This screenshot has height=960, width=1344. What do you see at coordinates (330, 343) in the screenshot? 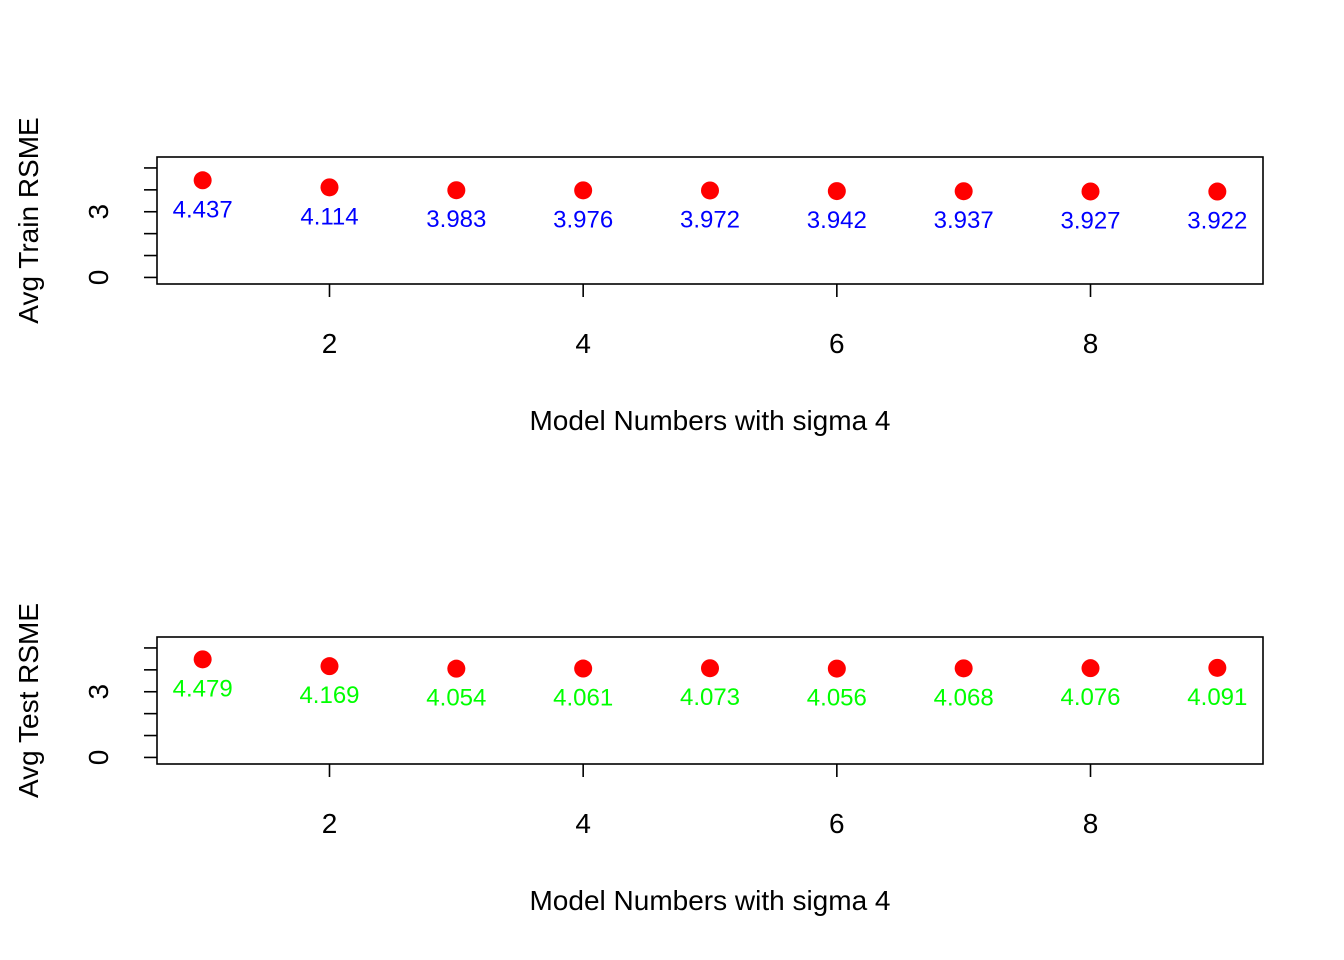
I see `train-x-tick-label: 2` at bounding box center [330, 343].